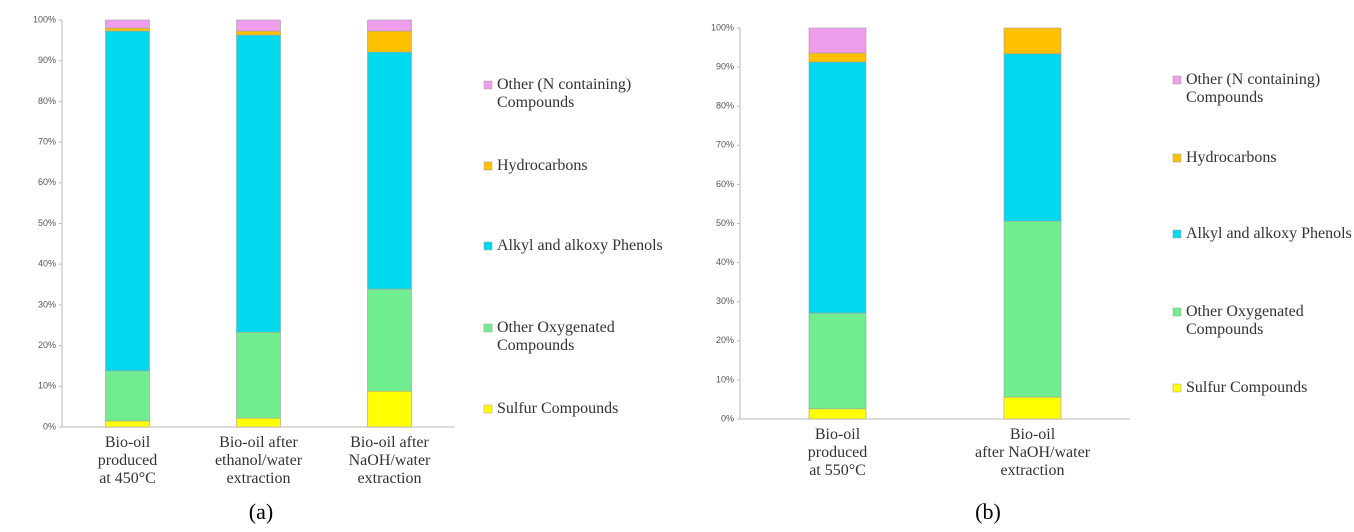  Describe the element at coordinates (127, 460) in the screenshot. I see `x-tick-label: Bio-oil produced at 450°C` at that location.